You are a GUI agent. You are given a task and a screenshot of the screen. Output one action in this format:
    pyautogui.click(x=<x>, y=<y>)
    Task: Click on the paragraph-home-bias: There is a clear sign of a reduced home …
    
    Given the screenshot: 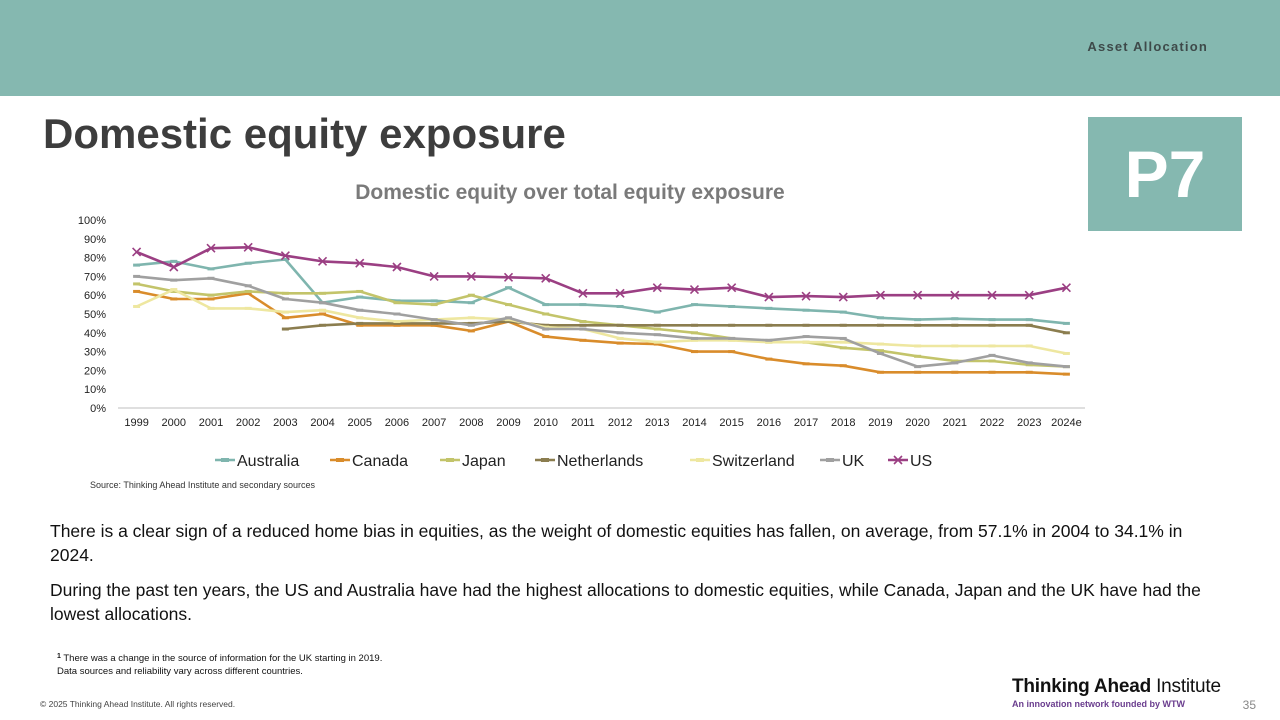 What is the action you would take?
    pyautogui.click(x=616, y=543)
    